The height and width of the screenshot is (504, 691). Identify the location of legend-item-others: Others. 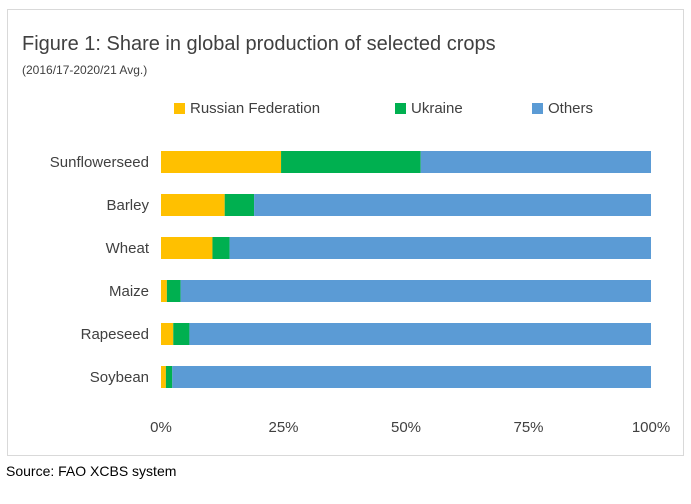
(562, 108).